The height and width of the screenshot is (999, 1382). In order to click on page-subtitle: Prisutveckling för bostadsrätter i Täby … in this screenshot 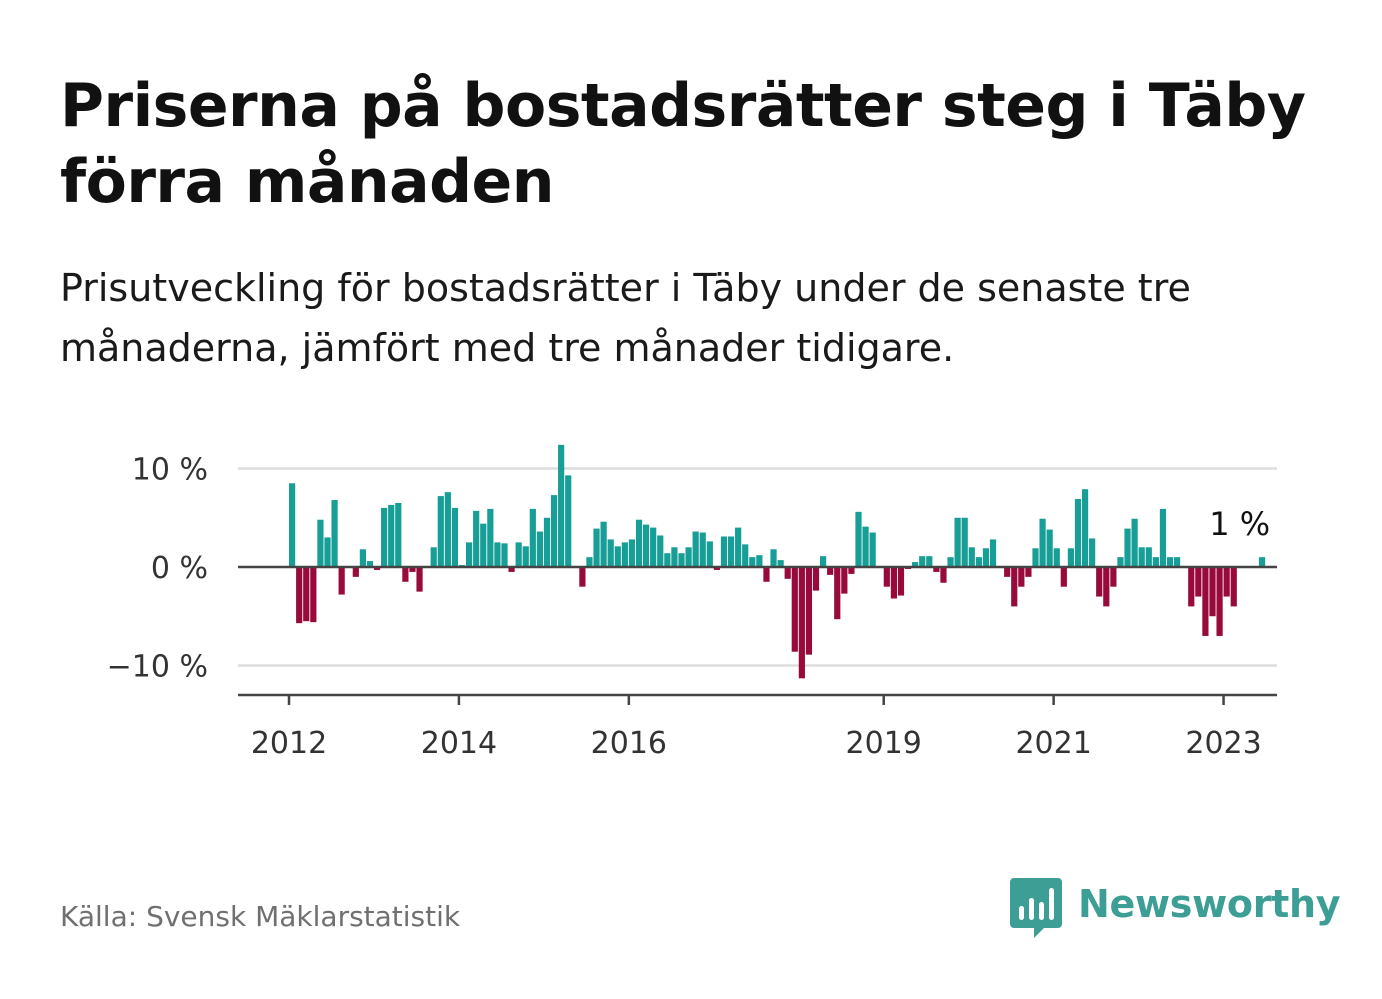, I will do `click(625, 318)`.